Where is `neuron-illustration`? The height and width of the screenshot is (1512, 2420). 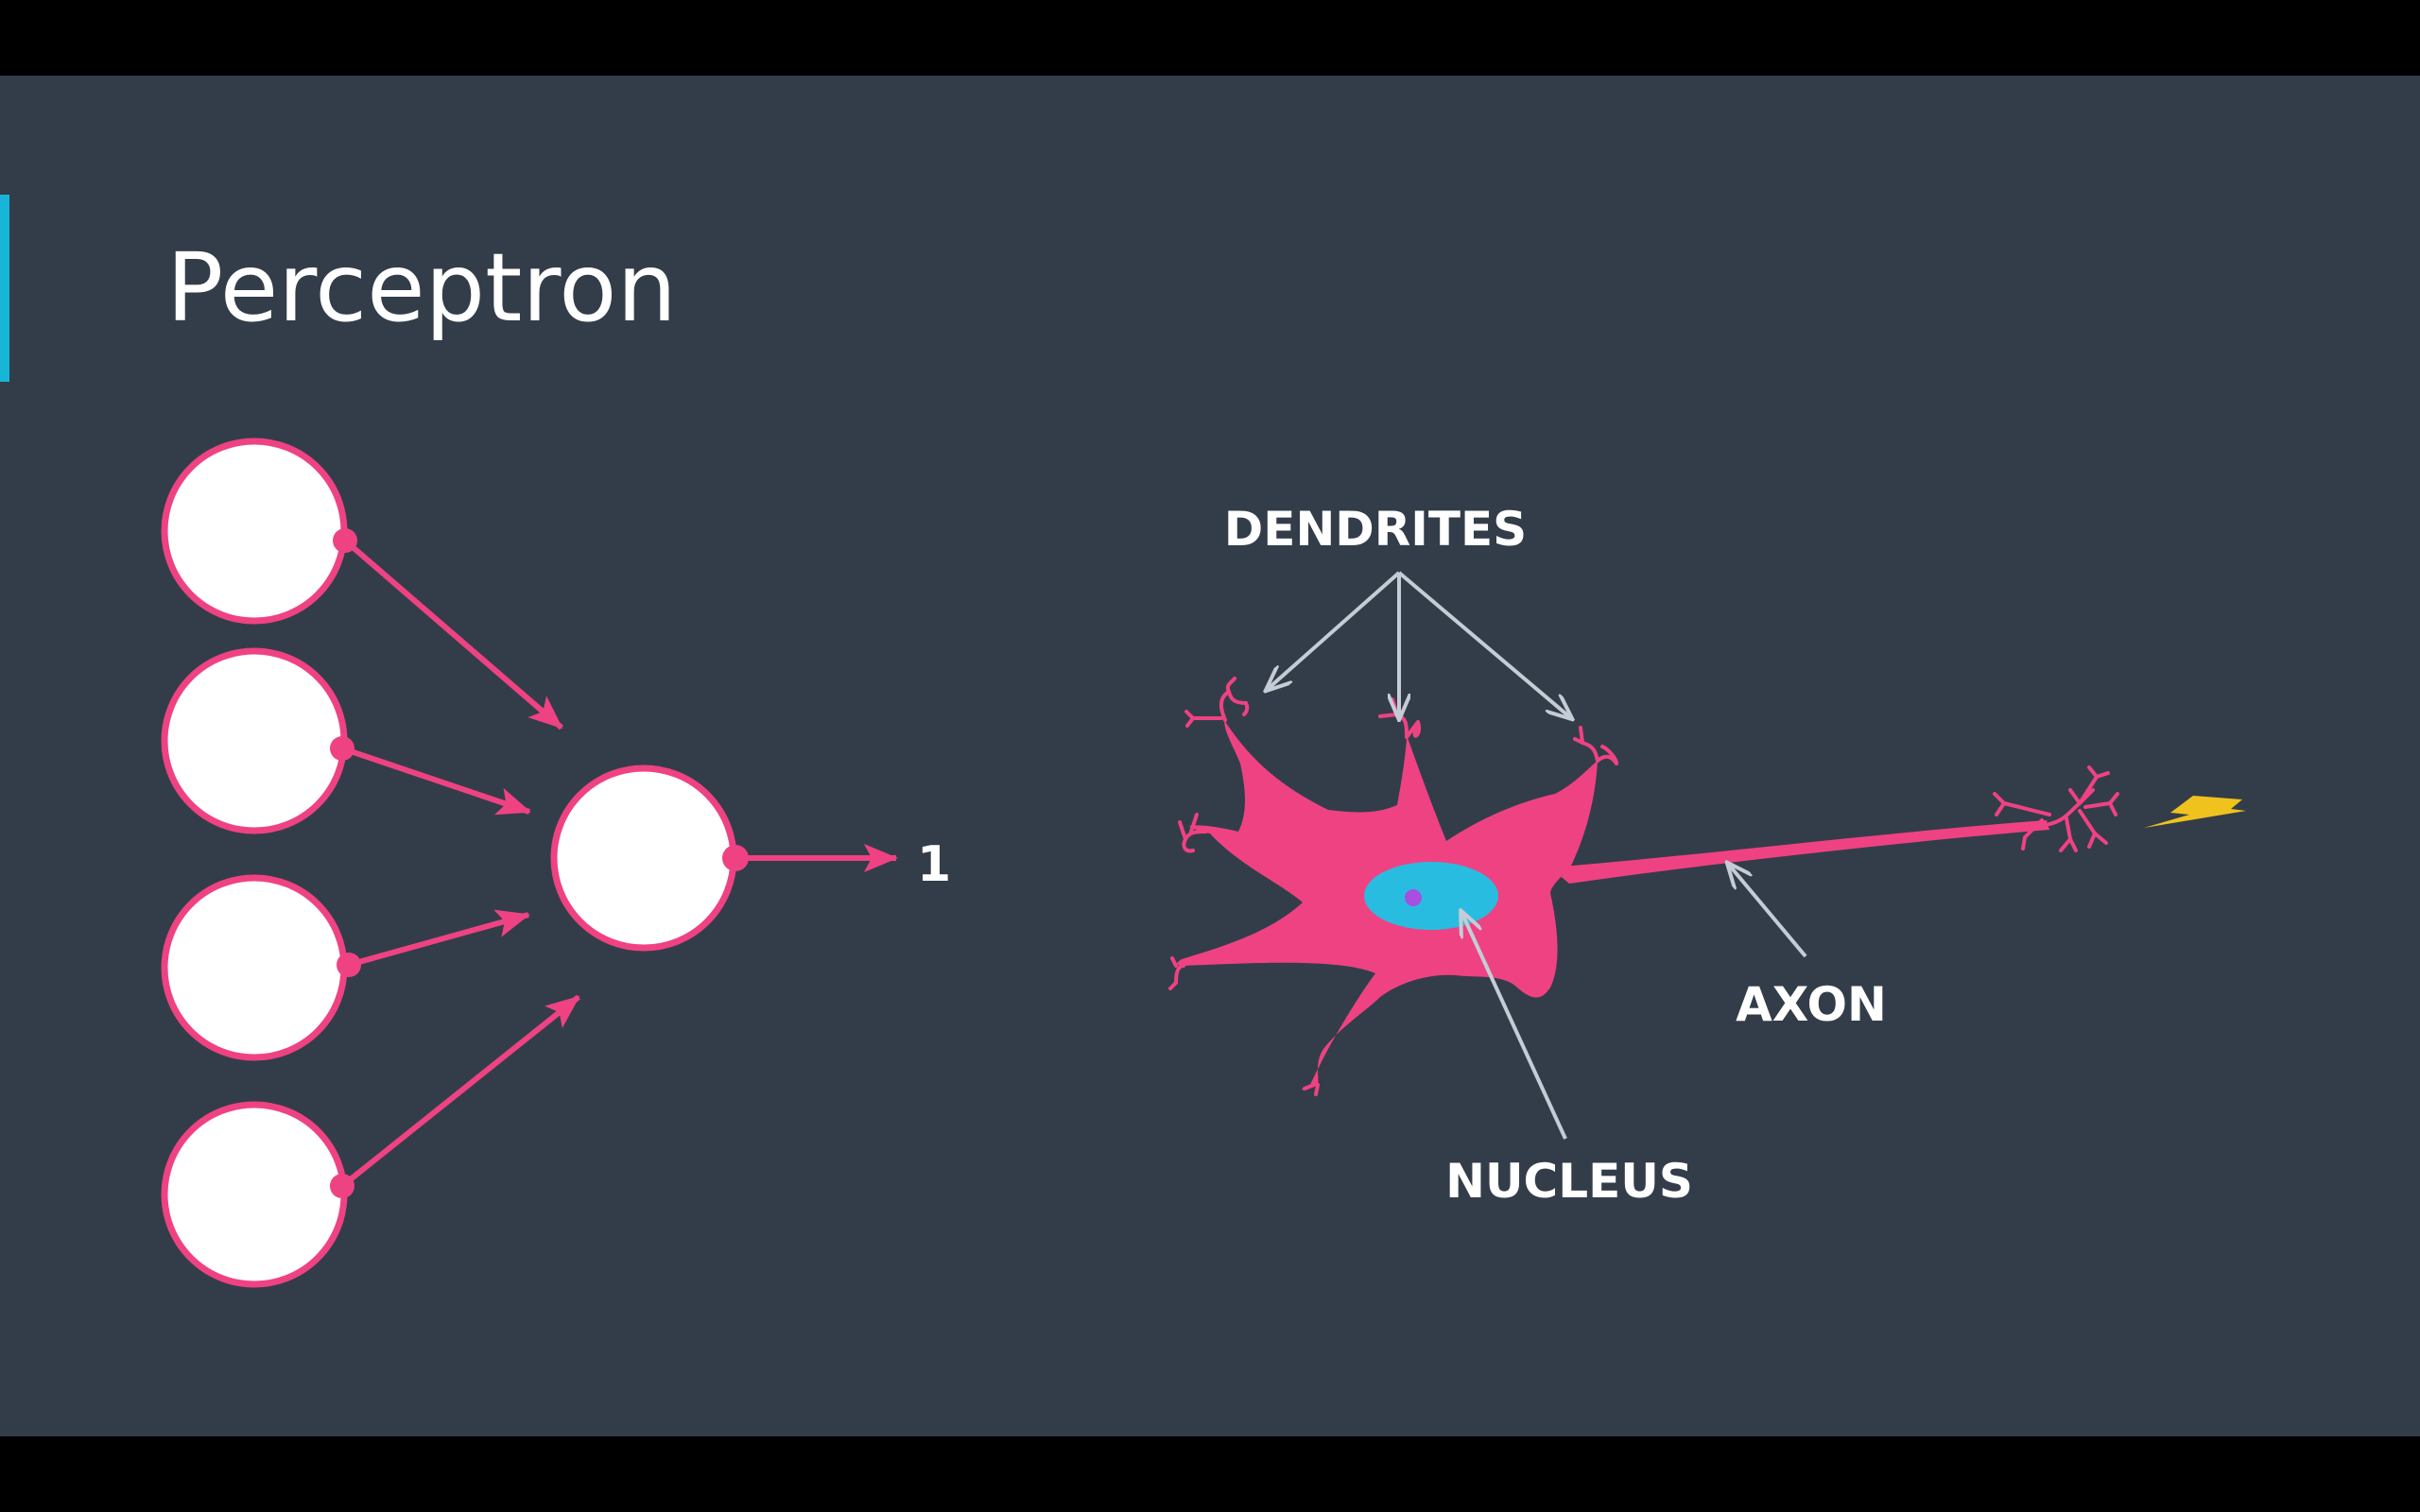 neuron-illustration is located at coordinates (1707, 886).